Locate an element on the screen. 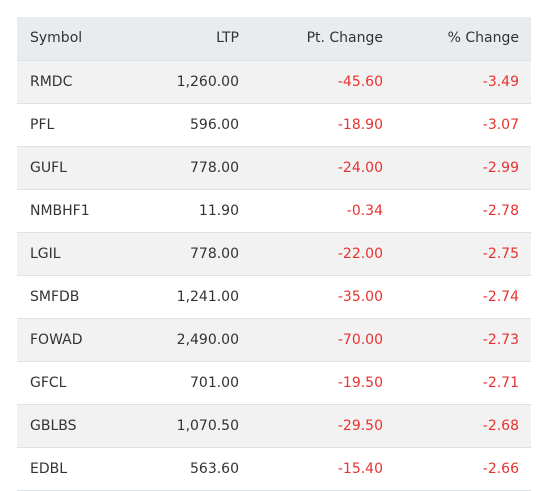  cell-symbol: NMBHF1 is located at coordinates (78, 211).